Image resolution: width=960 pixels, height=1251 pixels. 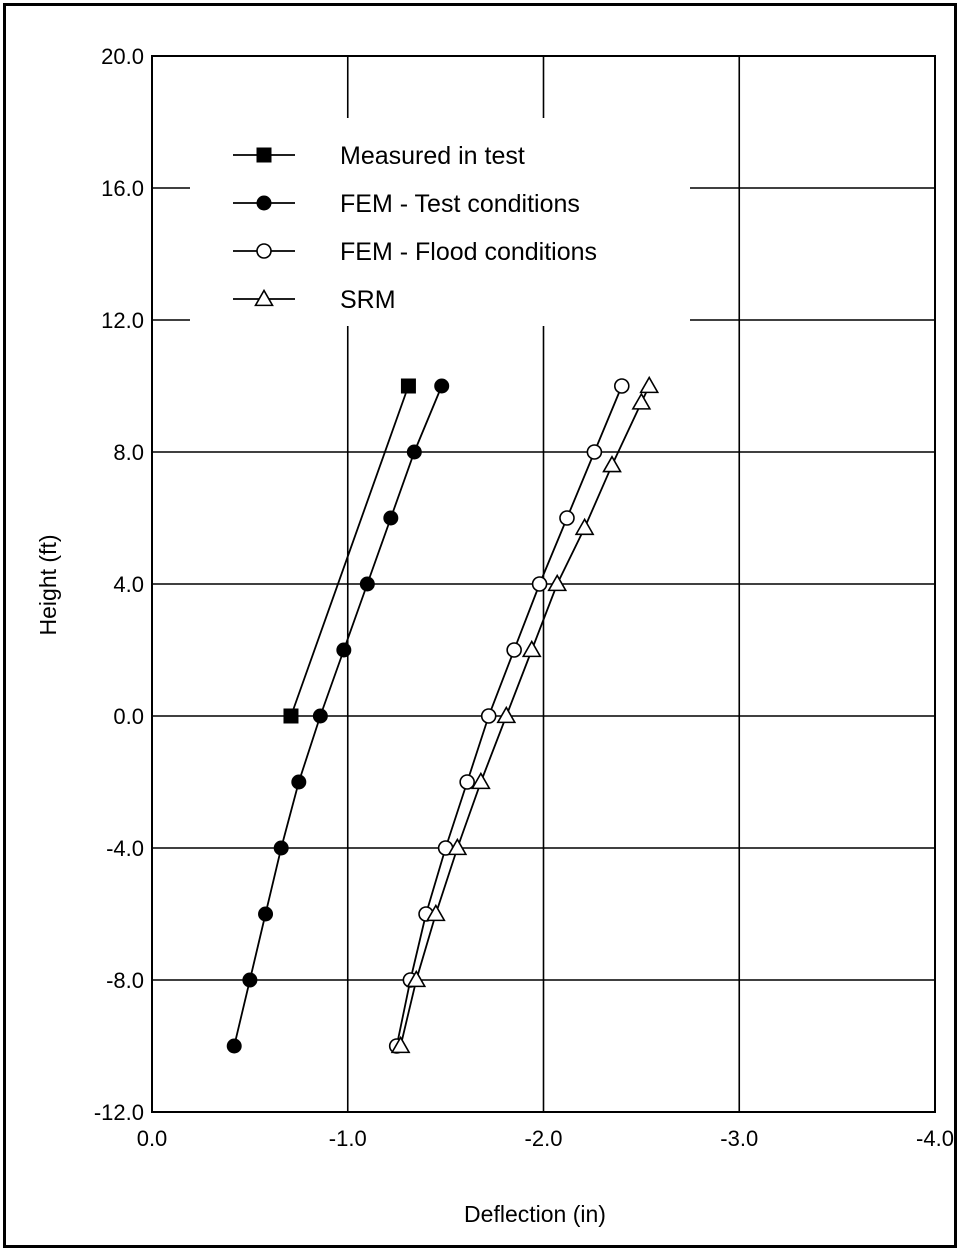 What do you see at coordinates (48, 585) in the screenshot?
I see `y-axis-label: Height (ft)` at bounding box center [48, 585].